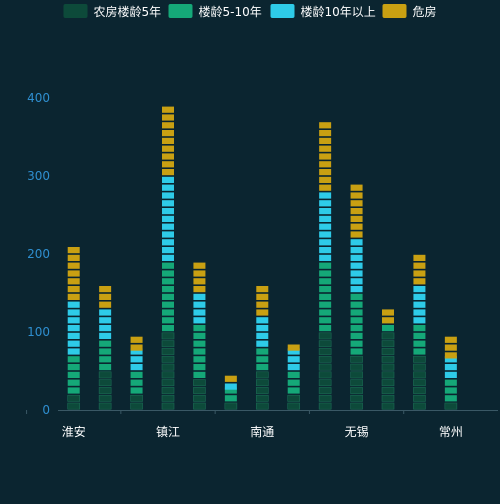 This screenshot has width=500, height=504. What do you see at coordinates (112, 11) in the screenshot?
I see `legend-item: 农房楼龄5年` at bounding box center [112, 11].